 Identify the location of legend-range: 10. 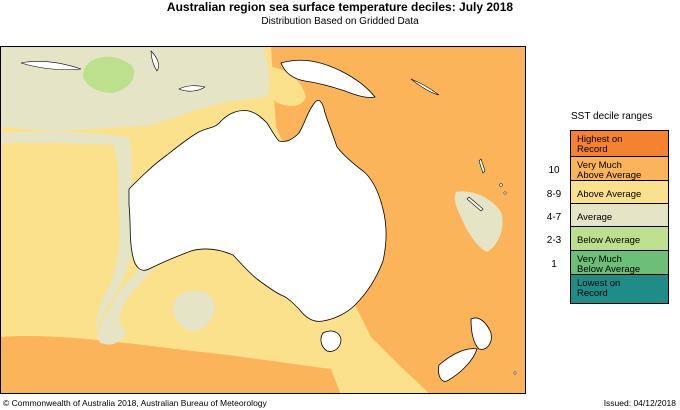
(554, 170).